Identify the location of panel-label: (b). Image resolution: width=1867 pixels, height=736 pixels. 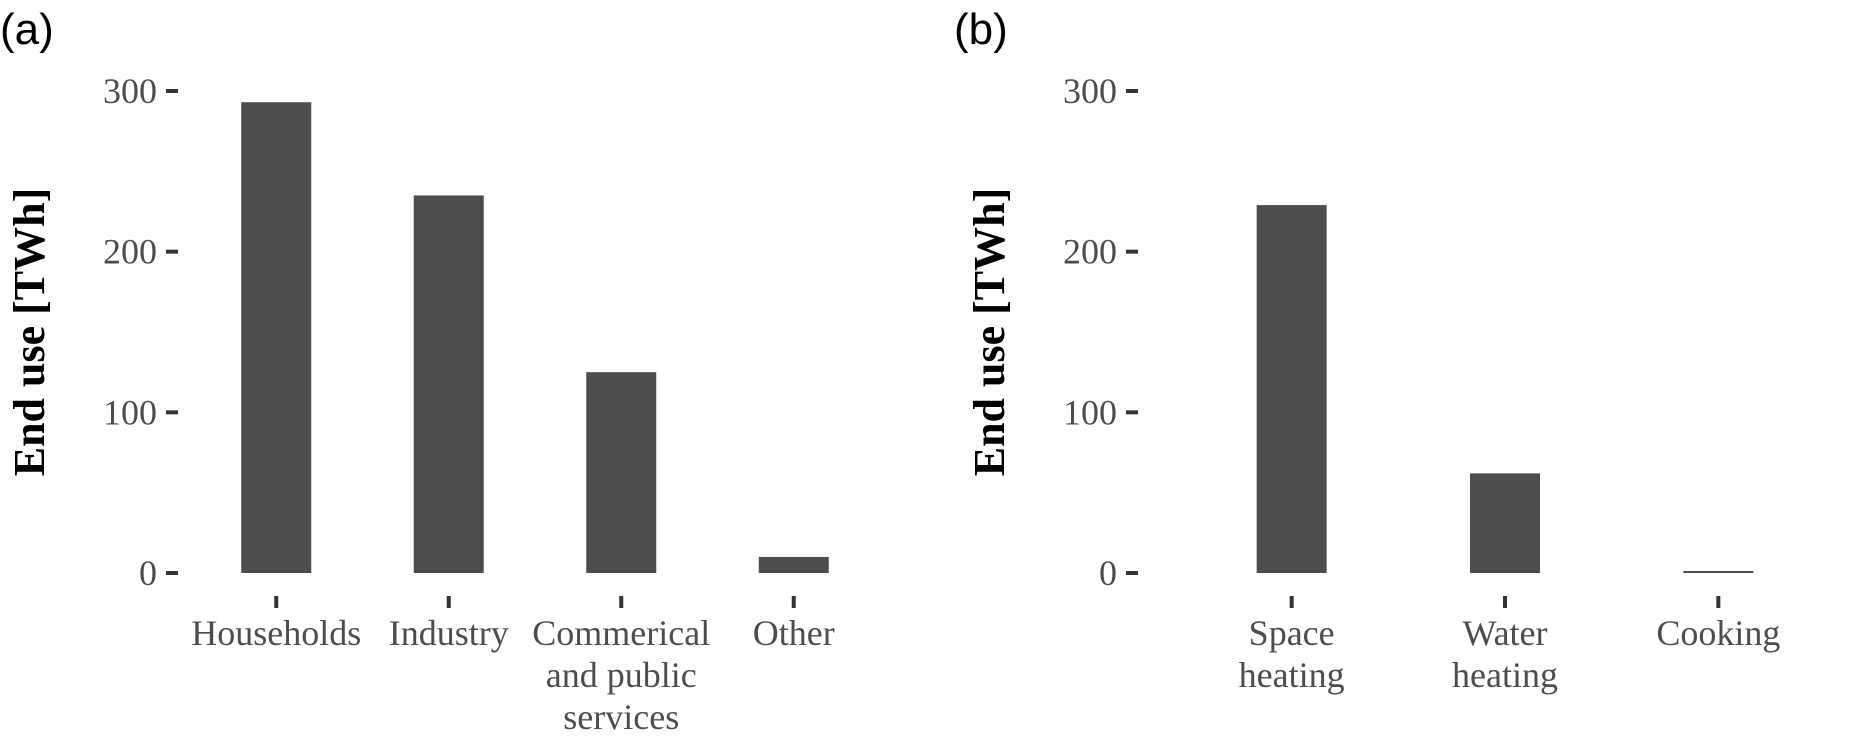
(981, 29).